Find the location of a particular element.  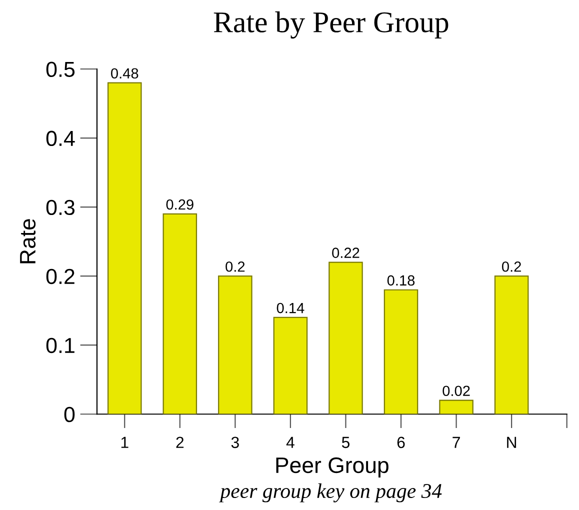

x-tick-label: 3 is located at coordinates (235, 442).